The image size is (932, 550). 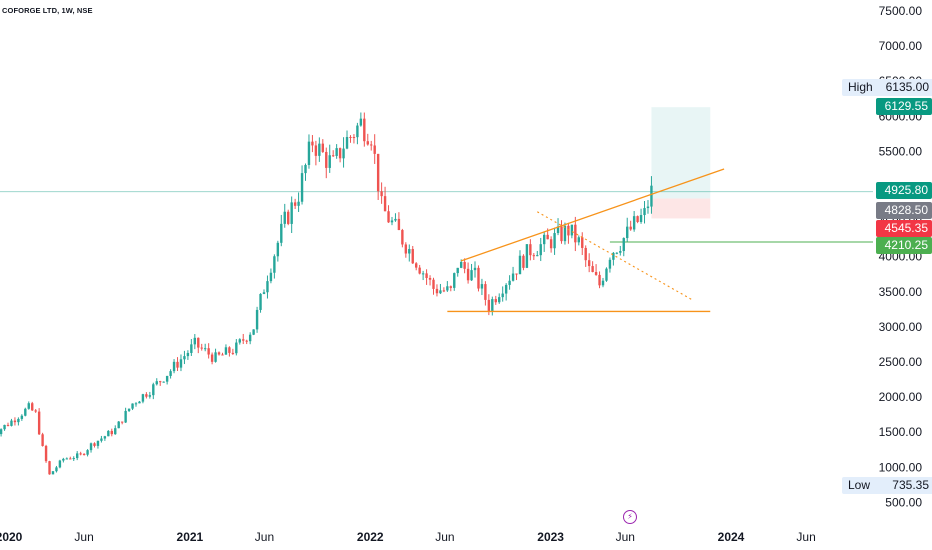 I want to click on entry-price-tag: 4828.50, so click(x=904, y=210).